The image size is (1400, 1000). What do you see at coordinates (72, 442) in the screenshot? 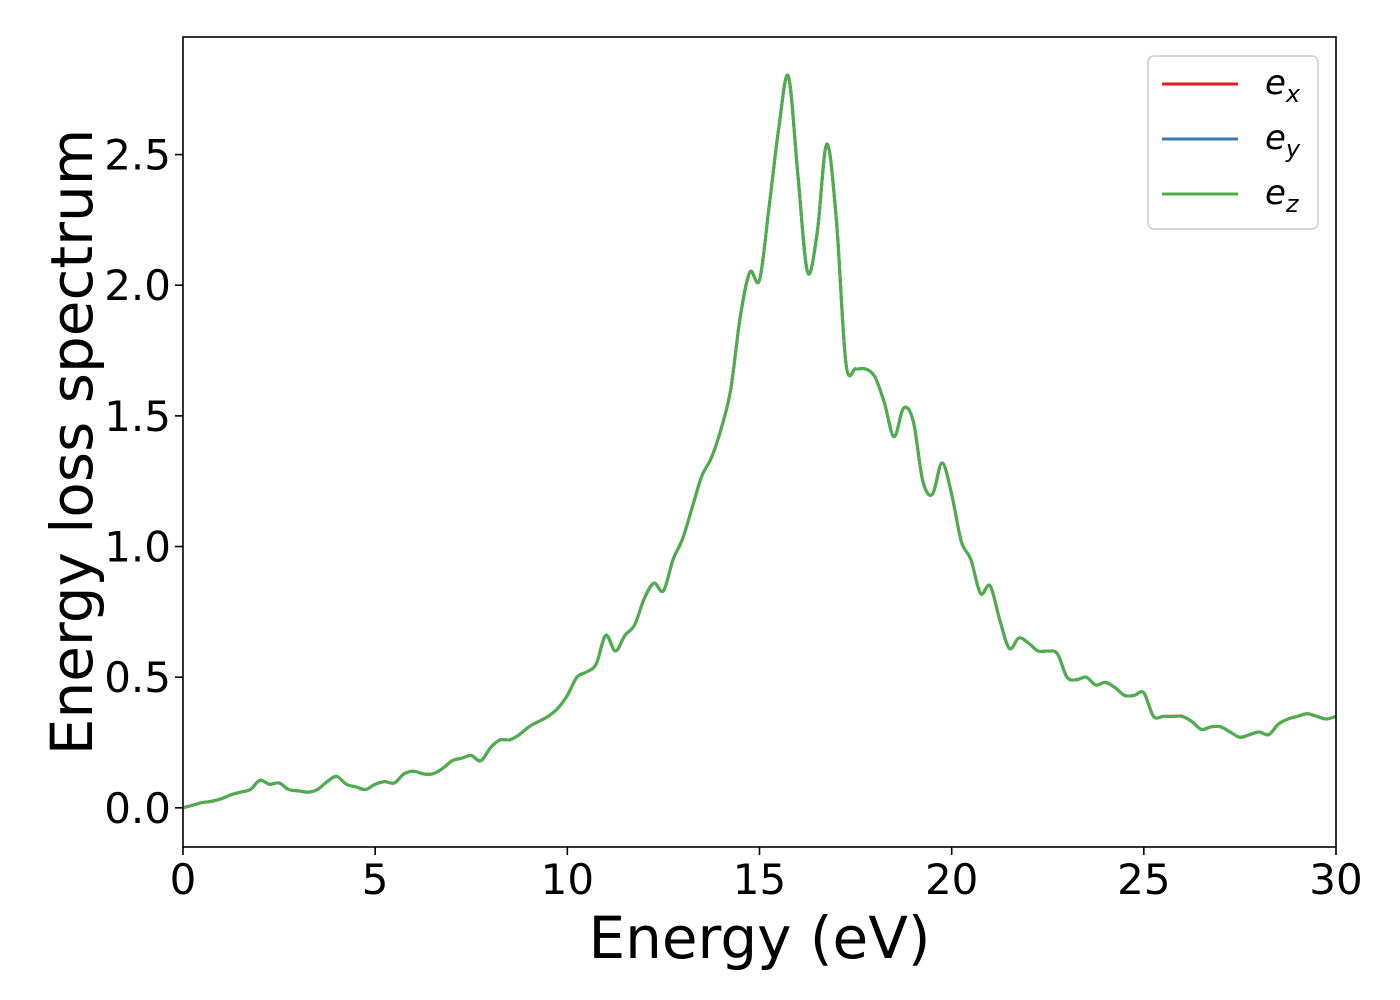
I see `y-axis-title: Energy loss spectrum` at bounding box center [72, 442].